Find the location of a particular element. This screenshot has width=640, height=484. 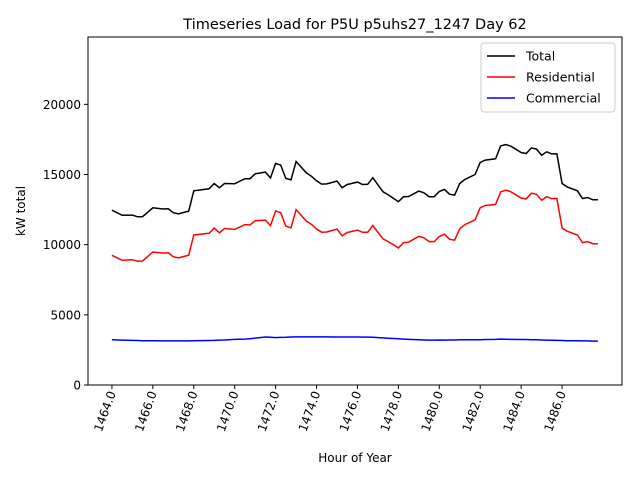

x-tick-label: 1484.0 is located at coordinates (514, 411).